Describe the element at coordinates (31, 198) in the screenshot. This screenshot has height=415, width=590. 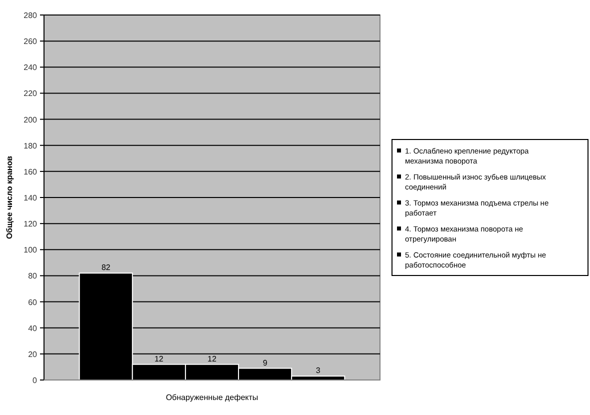
I see `y-tick-label: 140` at that location.